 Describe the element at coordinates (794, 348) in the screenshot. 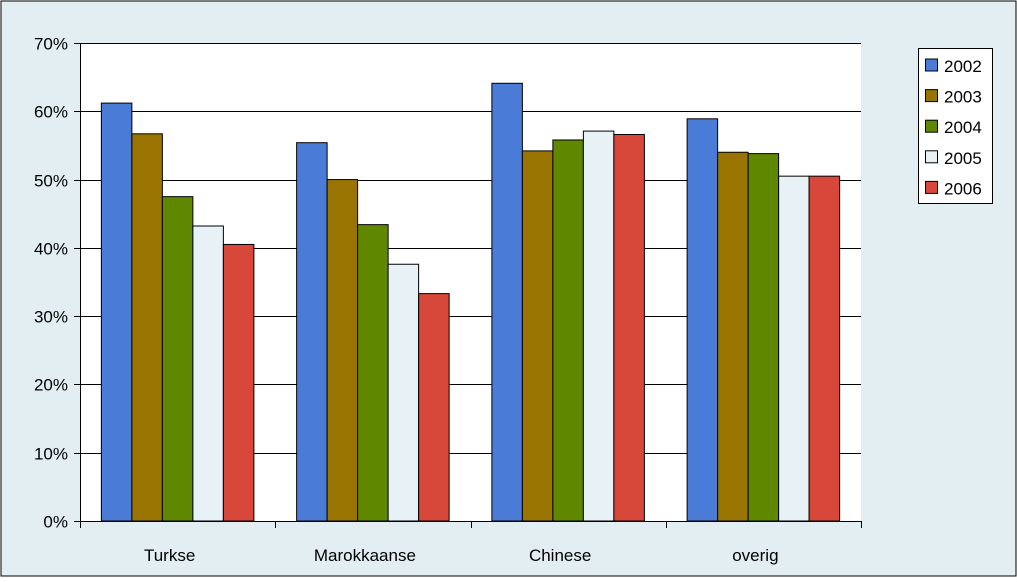

I see `bar-2005-overig` at that location.